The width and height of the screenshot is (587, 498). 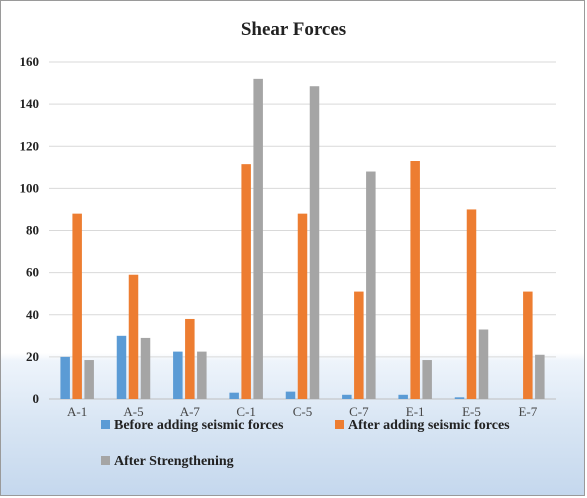 I want to click on x-tick-label: C-1, so click(x=246, y=411).